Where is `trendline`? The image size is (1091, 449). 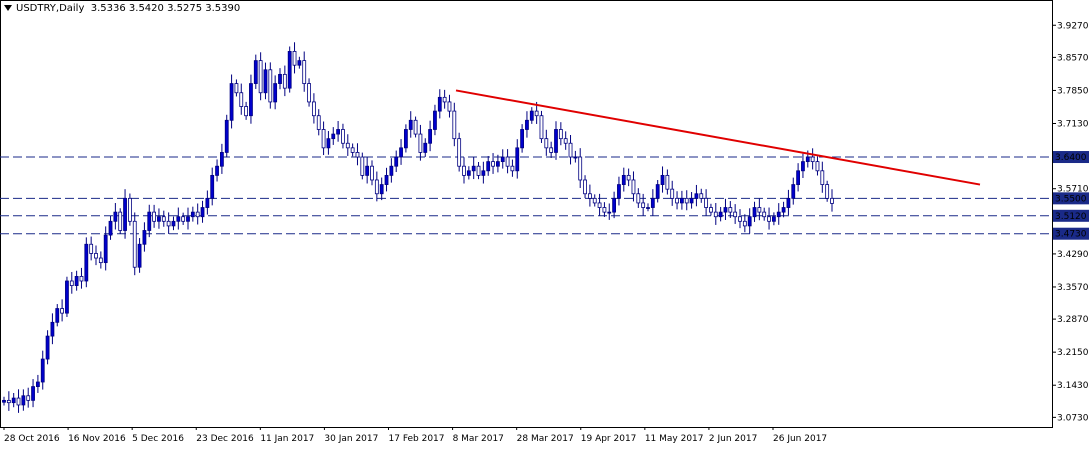 trendline is located at coordinates (718, 137).